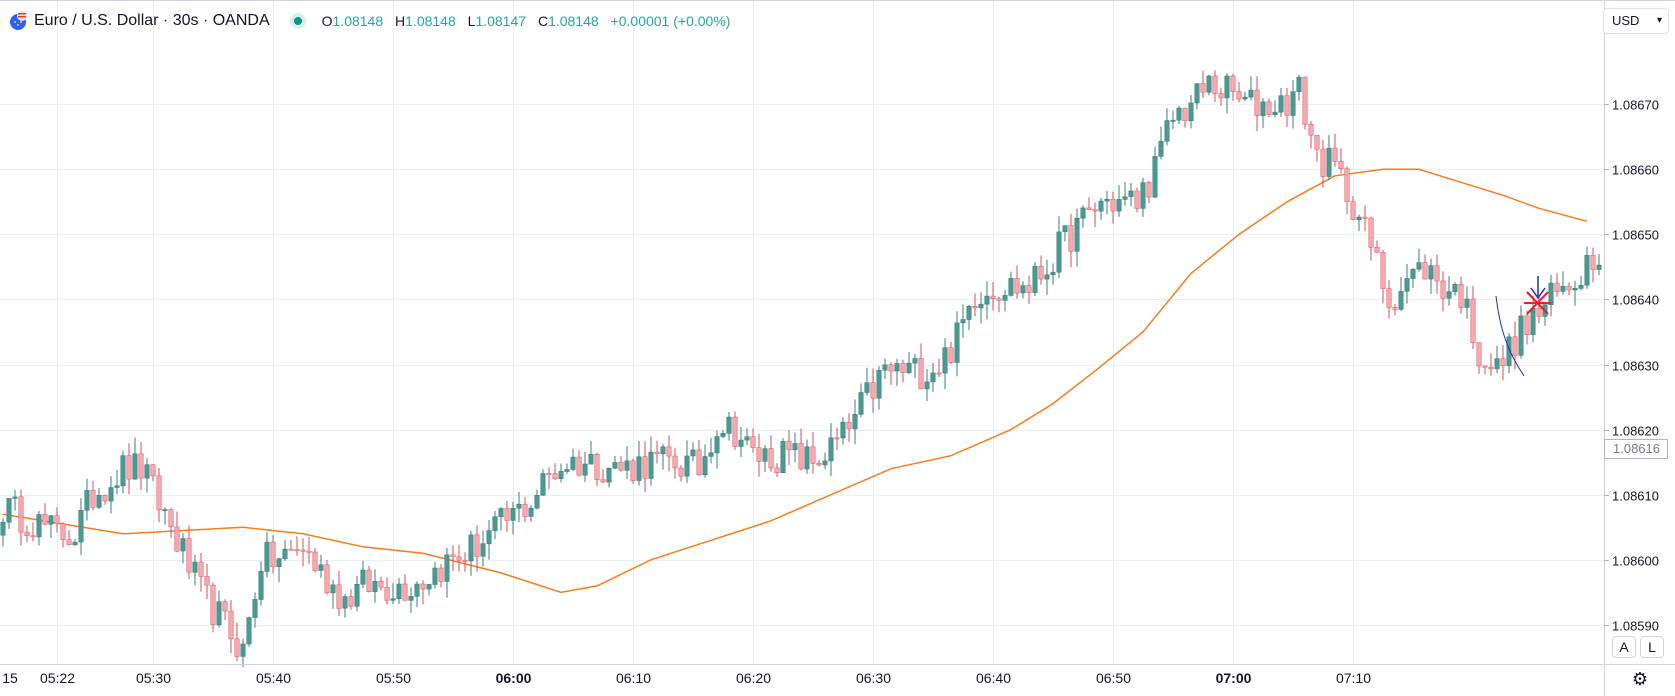 This screenshot has height=696, width=1675. I want to click on x-tick-label: 06:40, so click(993, 678).